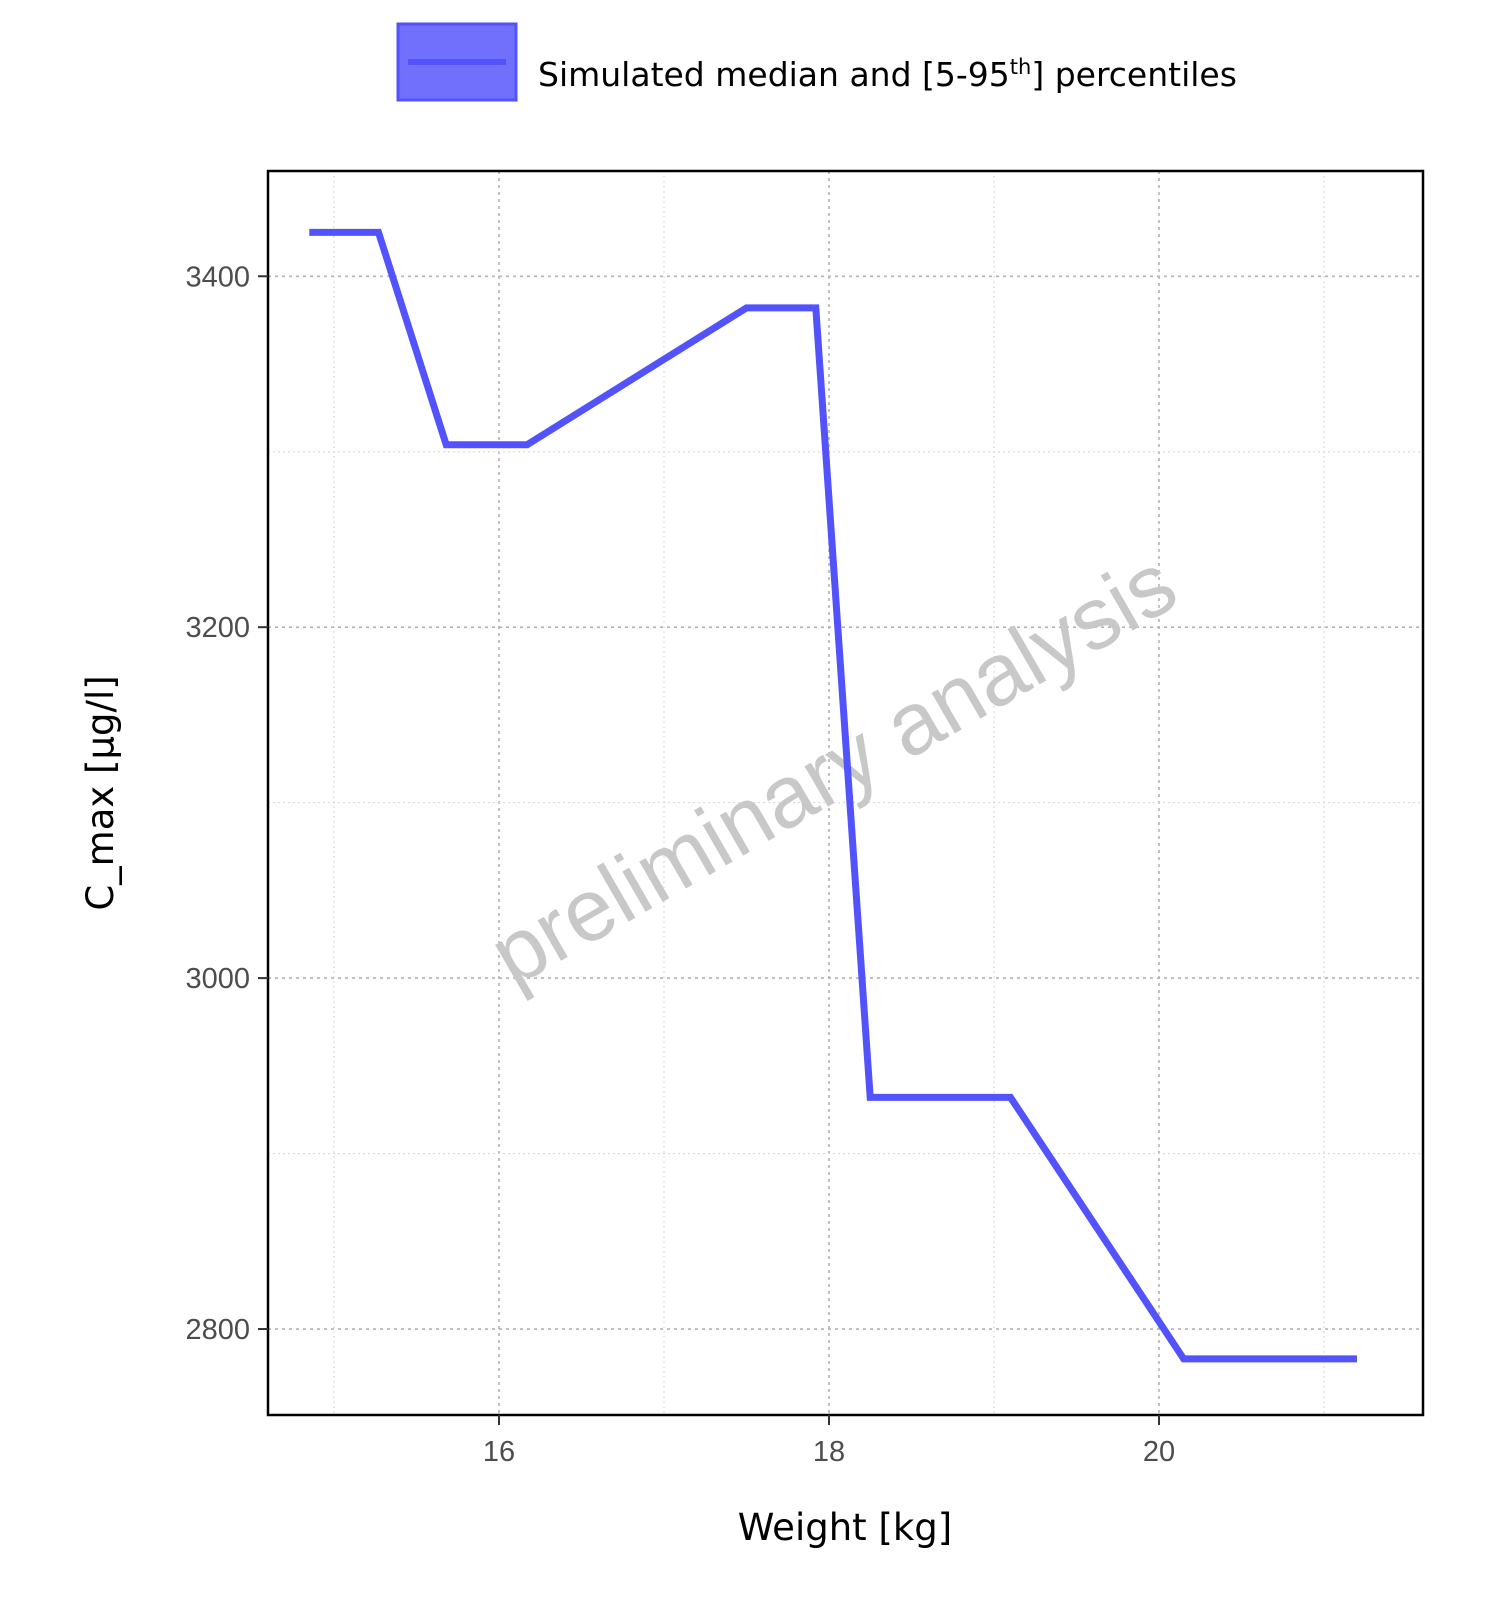 The image size is (1500, 1624). Describe the element at coordinates (217, 277) in the screenshot. I see `y-tick-label: 3400` at that location.